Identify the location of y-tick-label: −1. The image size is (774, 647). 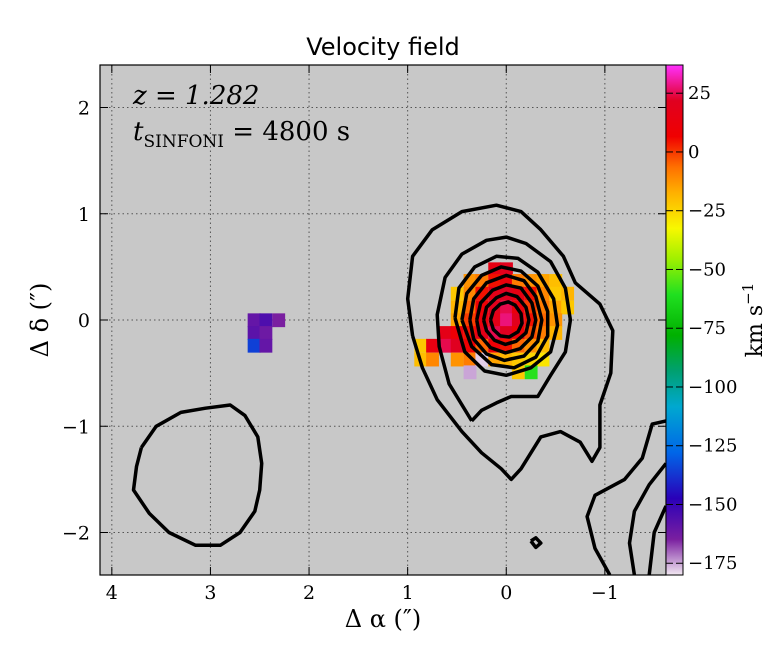
(76, 427).